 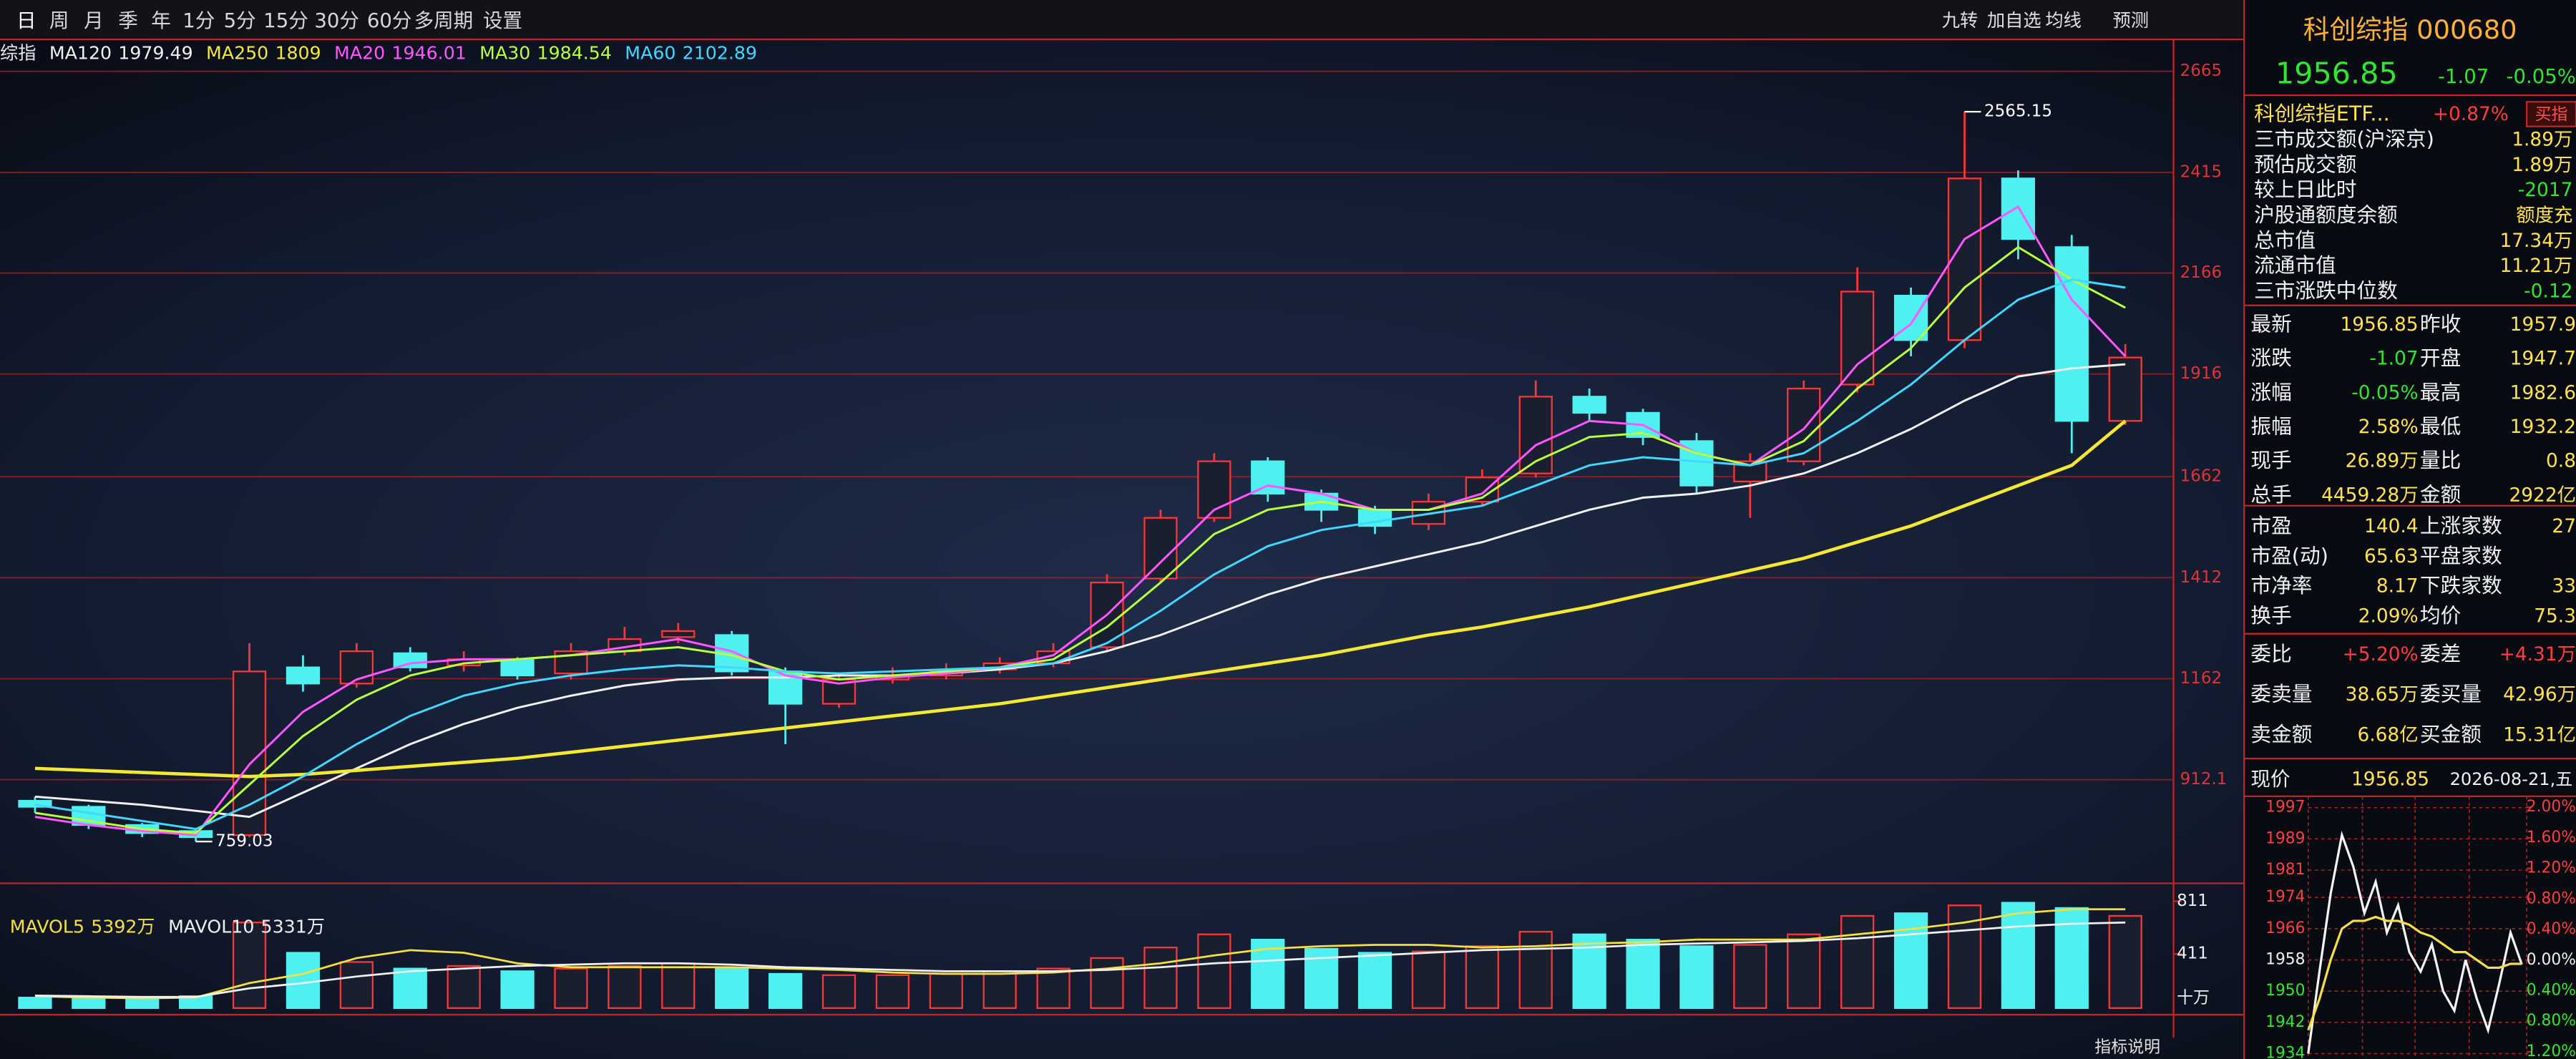 I want to click on legend-value: 1984.54, so click(x=574, y=54).